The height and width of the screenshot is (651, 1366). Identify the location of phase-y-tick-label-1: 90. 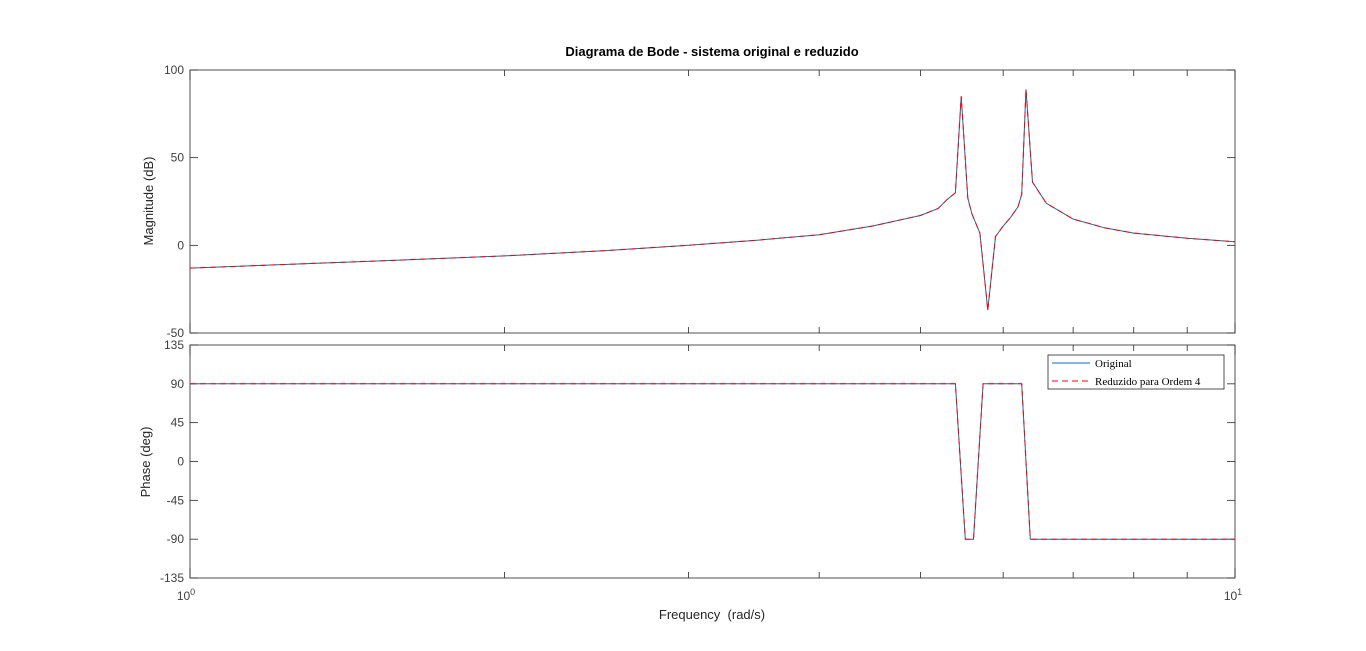
(178, 384).